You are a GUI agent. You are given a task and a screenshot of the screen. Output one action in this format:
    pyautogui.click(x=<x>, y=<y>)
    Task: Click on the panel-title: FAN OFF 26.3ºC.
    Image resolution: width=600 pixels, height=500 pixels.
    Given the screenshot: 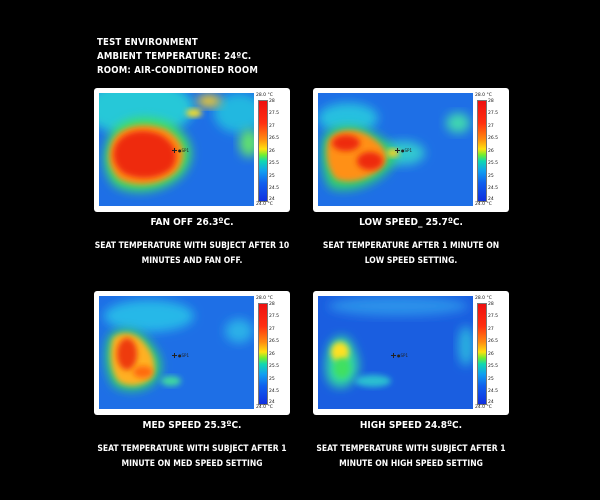 What is the action you would take?
    pyautogui.click(x=192, y=222)
    